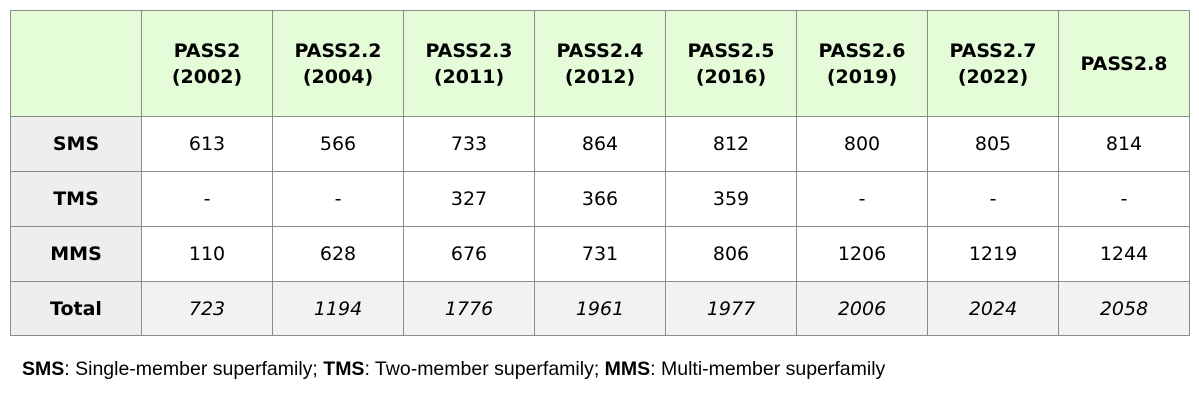 This screenshot has width=1199, height=405. What do you see at coordinates (344, 369) in the screenshot?
I see `legend-tms-abbr: TMS` at bounding box center [344, 369].